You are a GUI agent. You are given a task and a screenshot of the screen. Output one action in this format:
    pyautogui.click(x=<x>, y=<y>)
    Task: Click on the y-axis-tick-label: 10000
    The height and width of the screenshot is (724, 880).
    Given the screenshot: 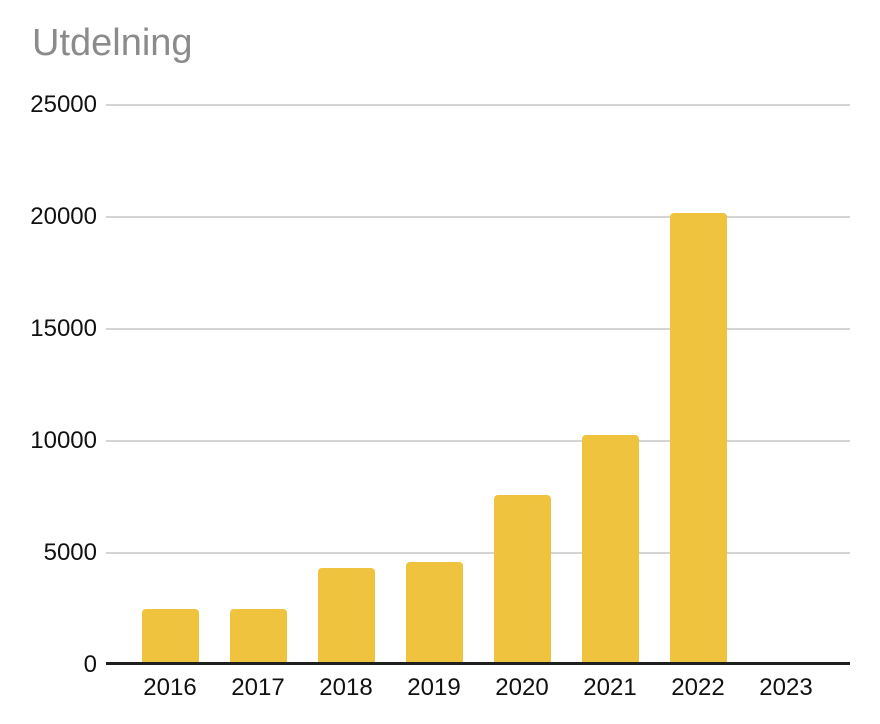 What is the action you would take?
    pyautogui.click(x=63, y=440)
    